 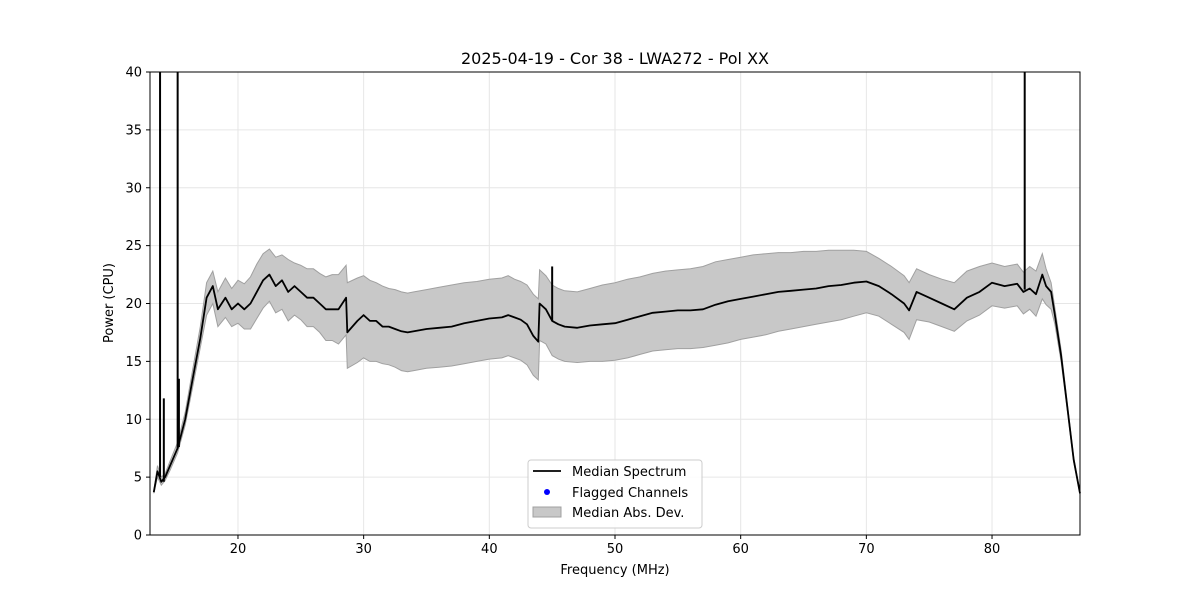 What do you see at coordinates (629, 472) in the screenshot?
I see `legend-median-label: Median Spectrum` at bounding box center [629, 472].